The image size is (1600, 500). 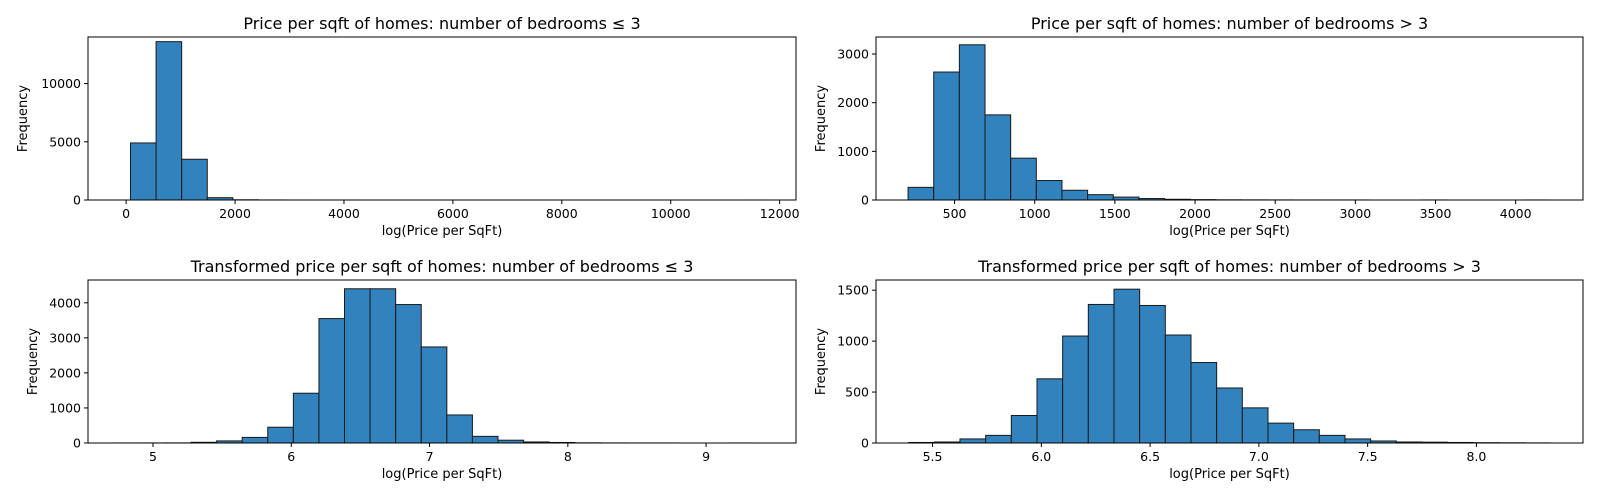 What do you see at coordinates (1476, 456) in the screenshot?
I see `x-tick-label: 8.0` at bounding box center [1476, 456].